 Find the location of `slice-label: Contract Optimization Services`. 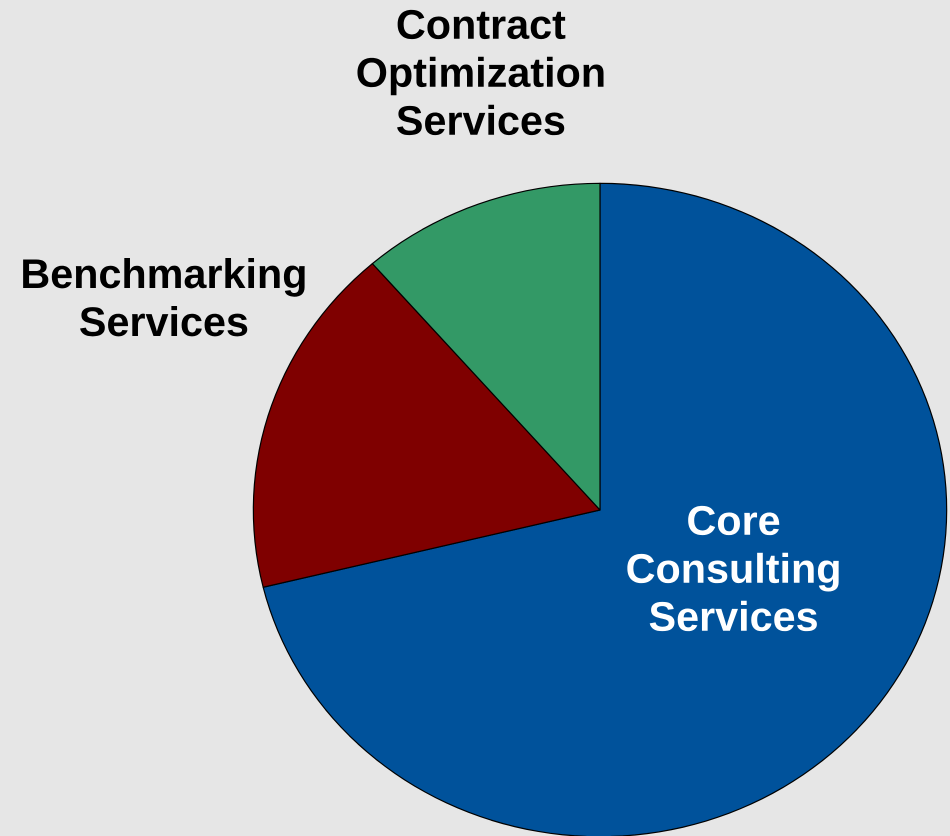

slice-label: Contract Optimization Services is located at coordinates (480, 73).